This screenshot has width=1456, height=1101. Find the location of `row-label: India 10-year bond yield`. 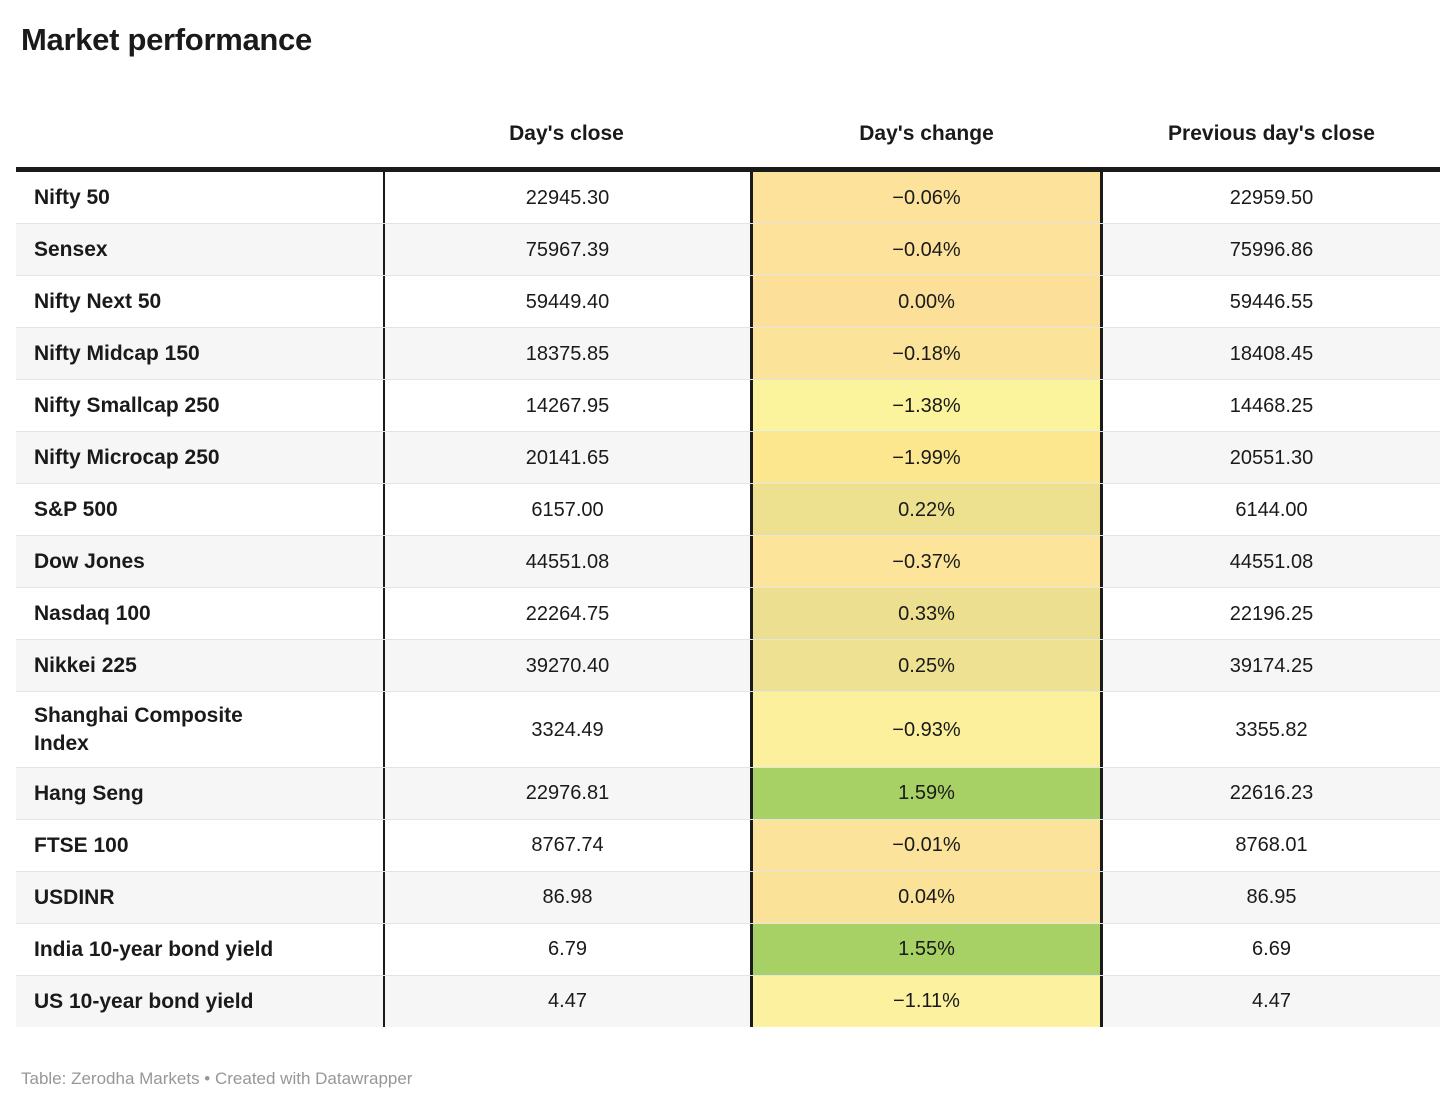

row-label: India 10-year bond yield is located at coordinates (154, 949).